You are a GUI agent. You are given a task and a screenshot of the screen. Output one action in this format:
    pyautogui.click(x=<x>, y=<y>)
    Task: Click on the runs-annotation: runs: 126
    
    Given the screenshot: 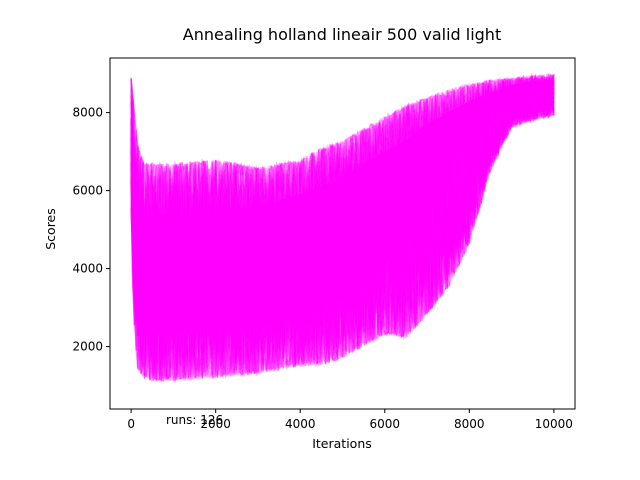 What is the action you would take?
    pyautogui.click(x=194, y=420)
    